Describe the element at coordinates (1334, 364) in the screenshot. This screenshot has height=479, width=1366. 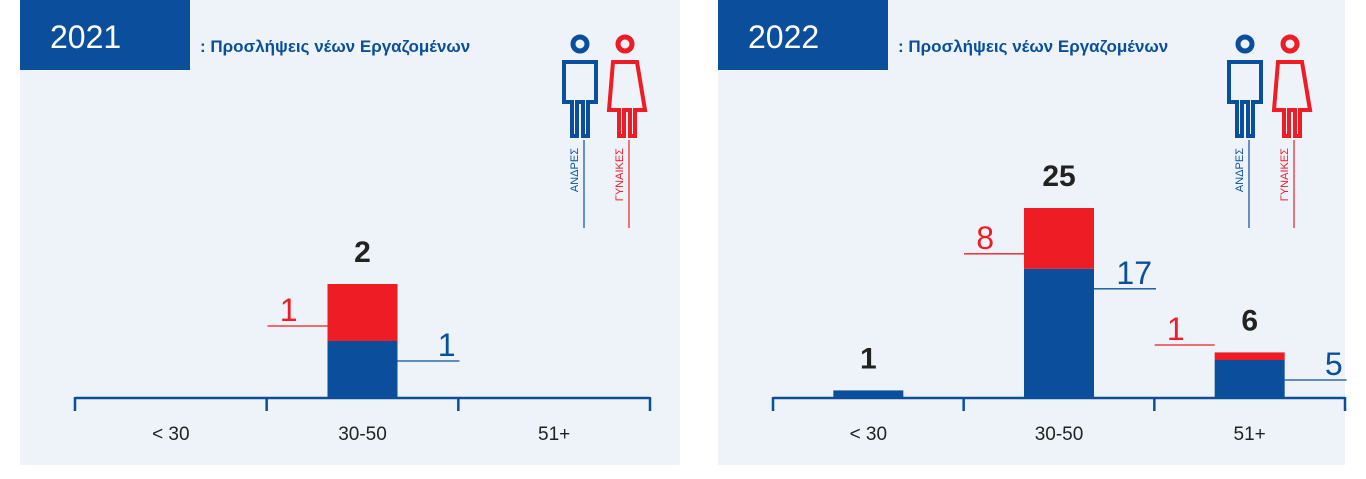
I see `data-label: 5` at that location.